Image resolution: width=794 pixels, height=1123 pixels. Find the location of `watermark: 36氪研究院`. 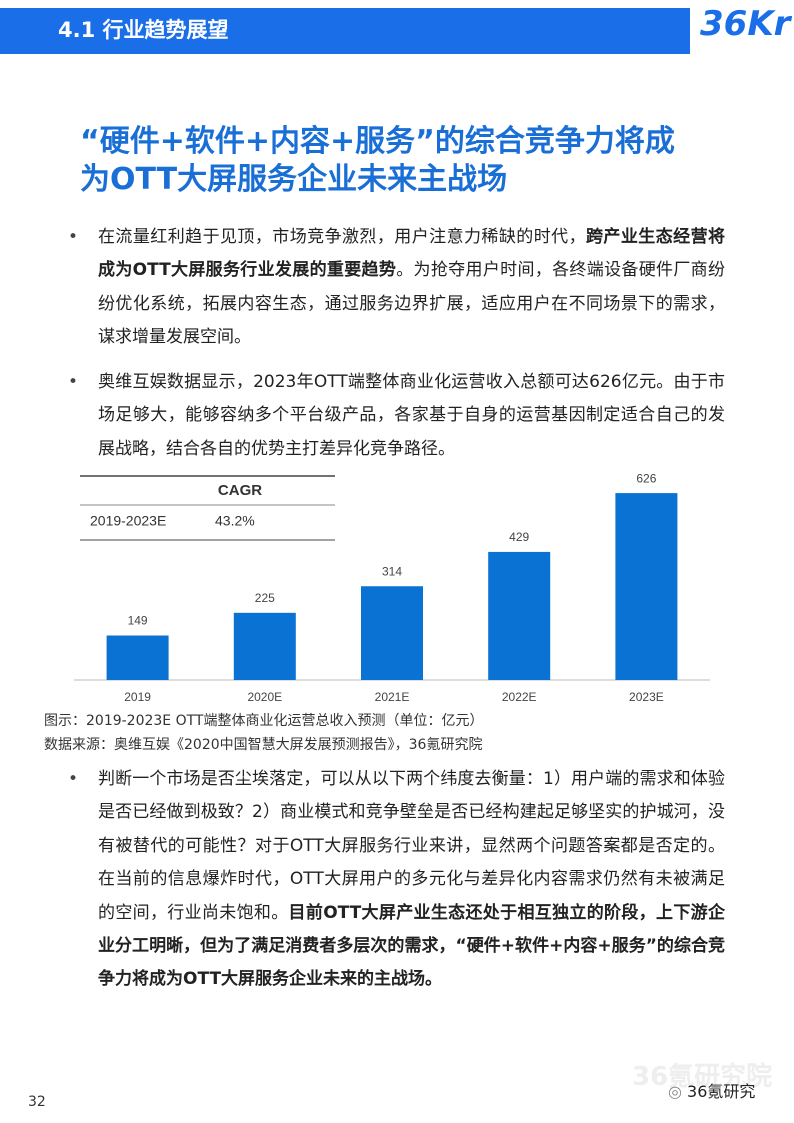

watermark: 36氪研究院 is located at coordinates (702, 1077).